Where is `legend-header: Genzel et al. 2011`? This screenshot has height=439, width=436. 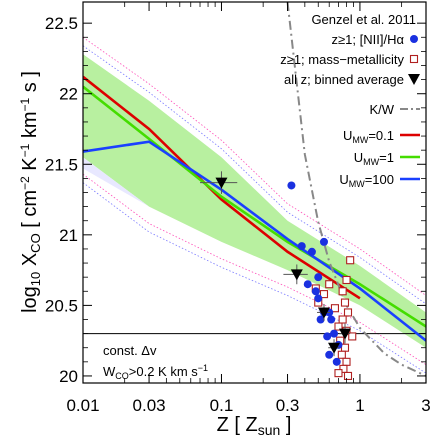
legend-header: Genzel et al. 2011 is located at coordinates (363, 19).